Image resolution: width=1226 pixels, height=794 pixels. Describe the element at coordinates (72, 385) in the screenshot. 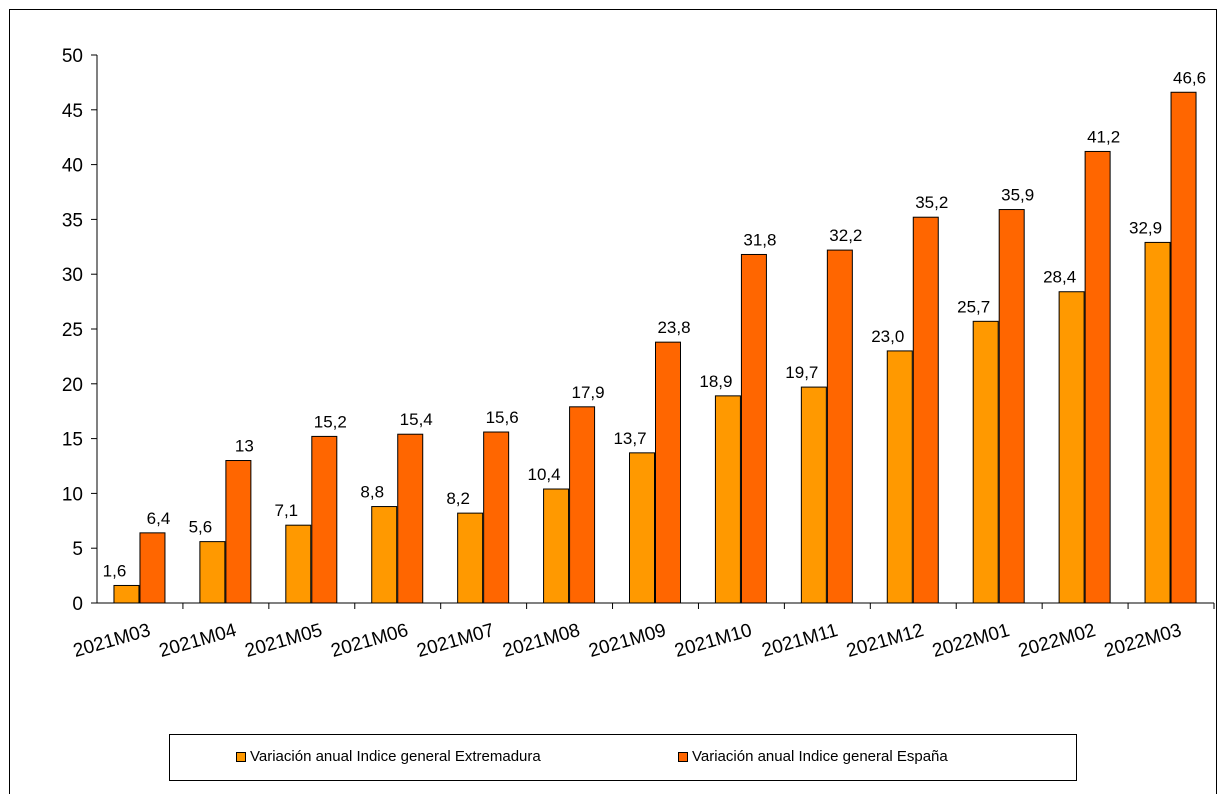

I see `y-tick-label: 20` at that location.